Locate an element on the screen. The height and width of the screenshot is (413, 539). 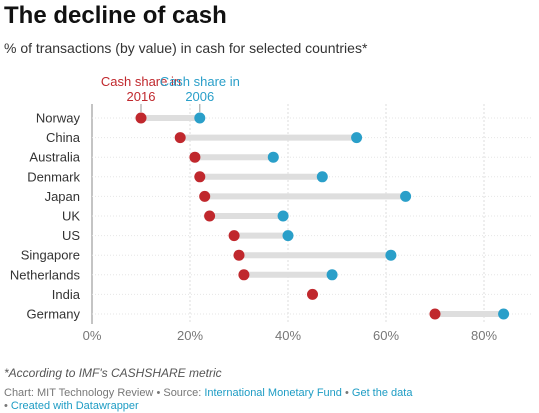
x-tick-label: 0% is located at coordinates (92, 335).